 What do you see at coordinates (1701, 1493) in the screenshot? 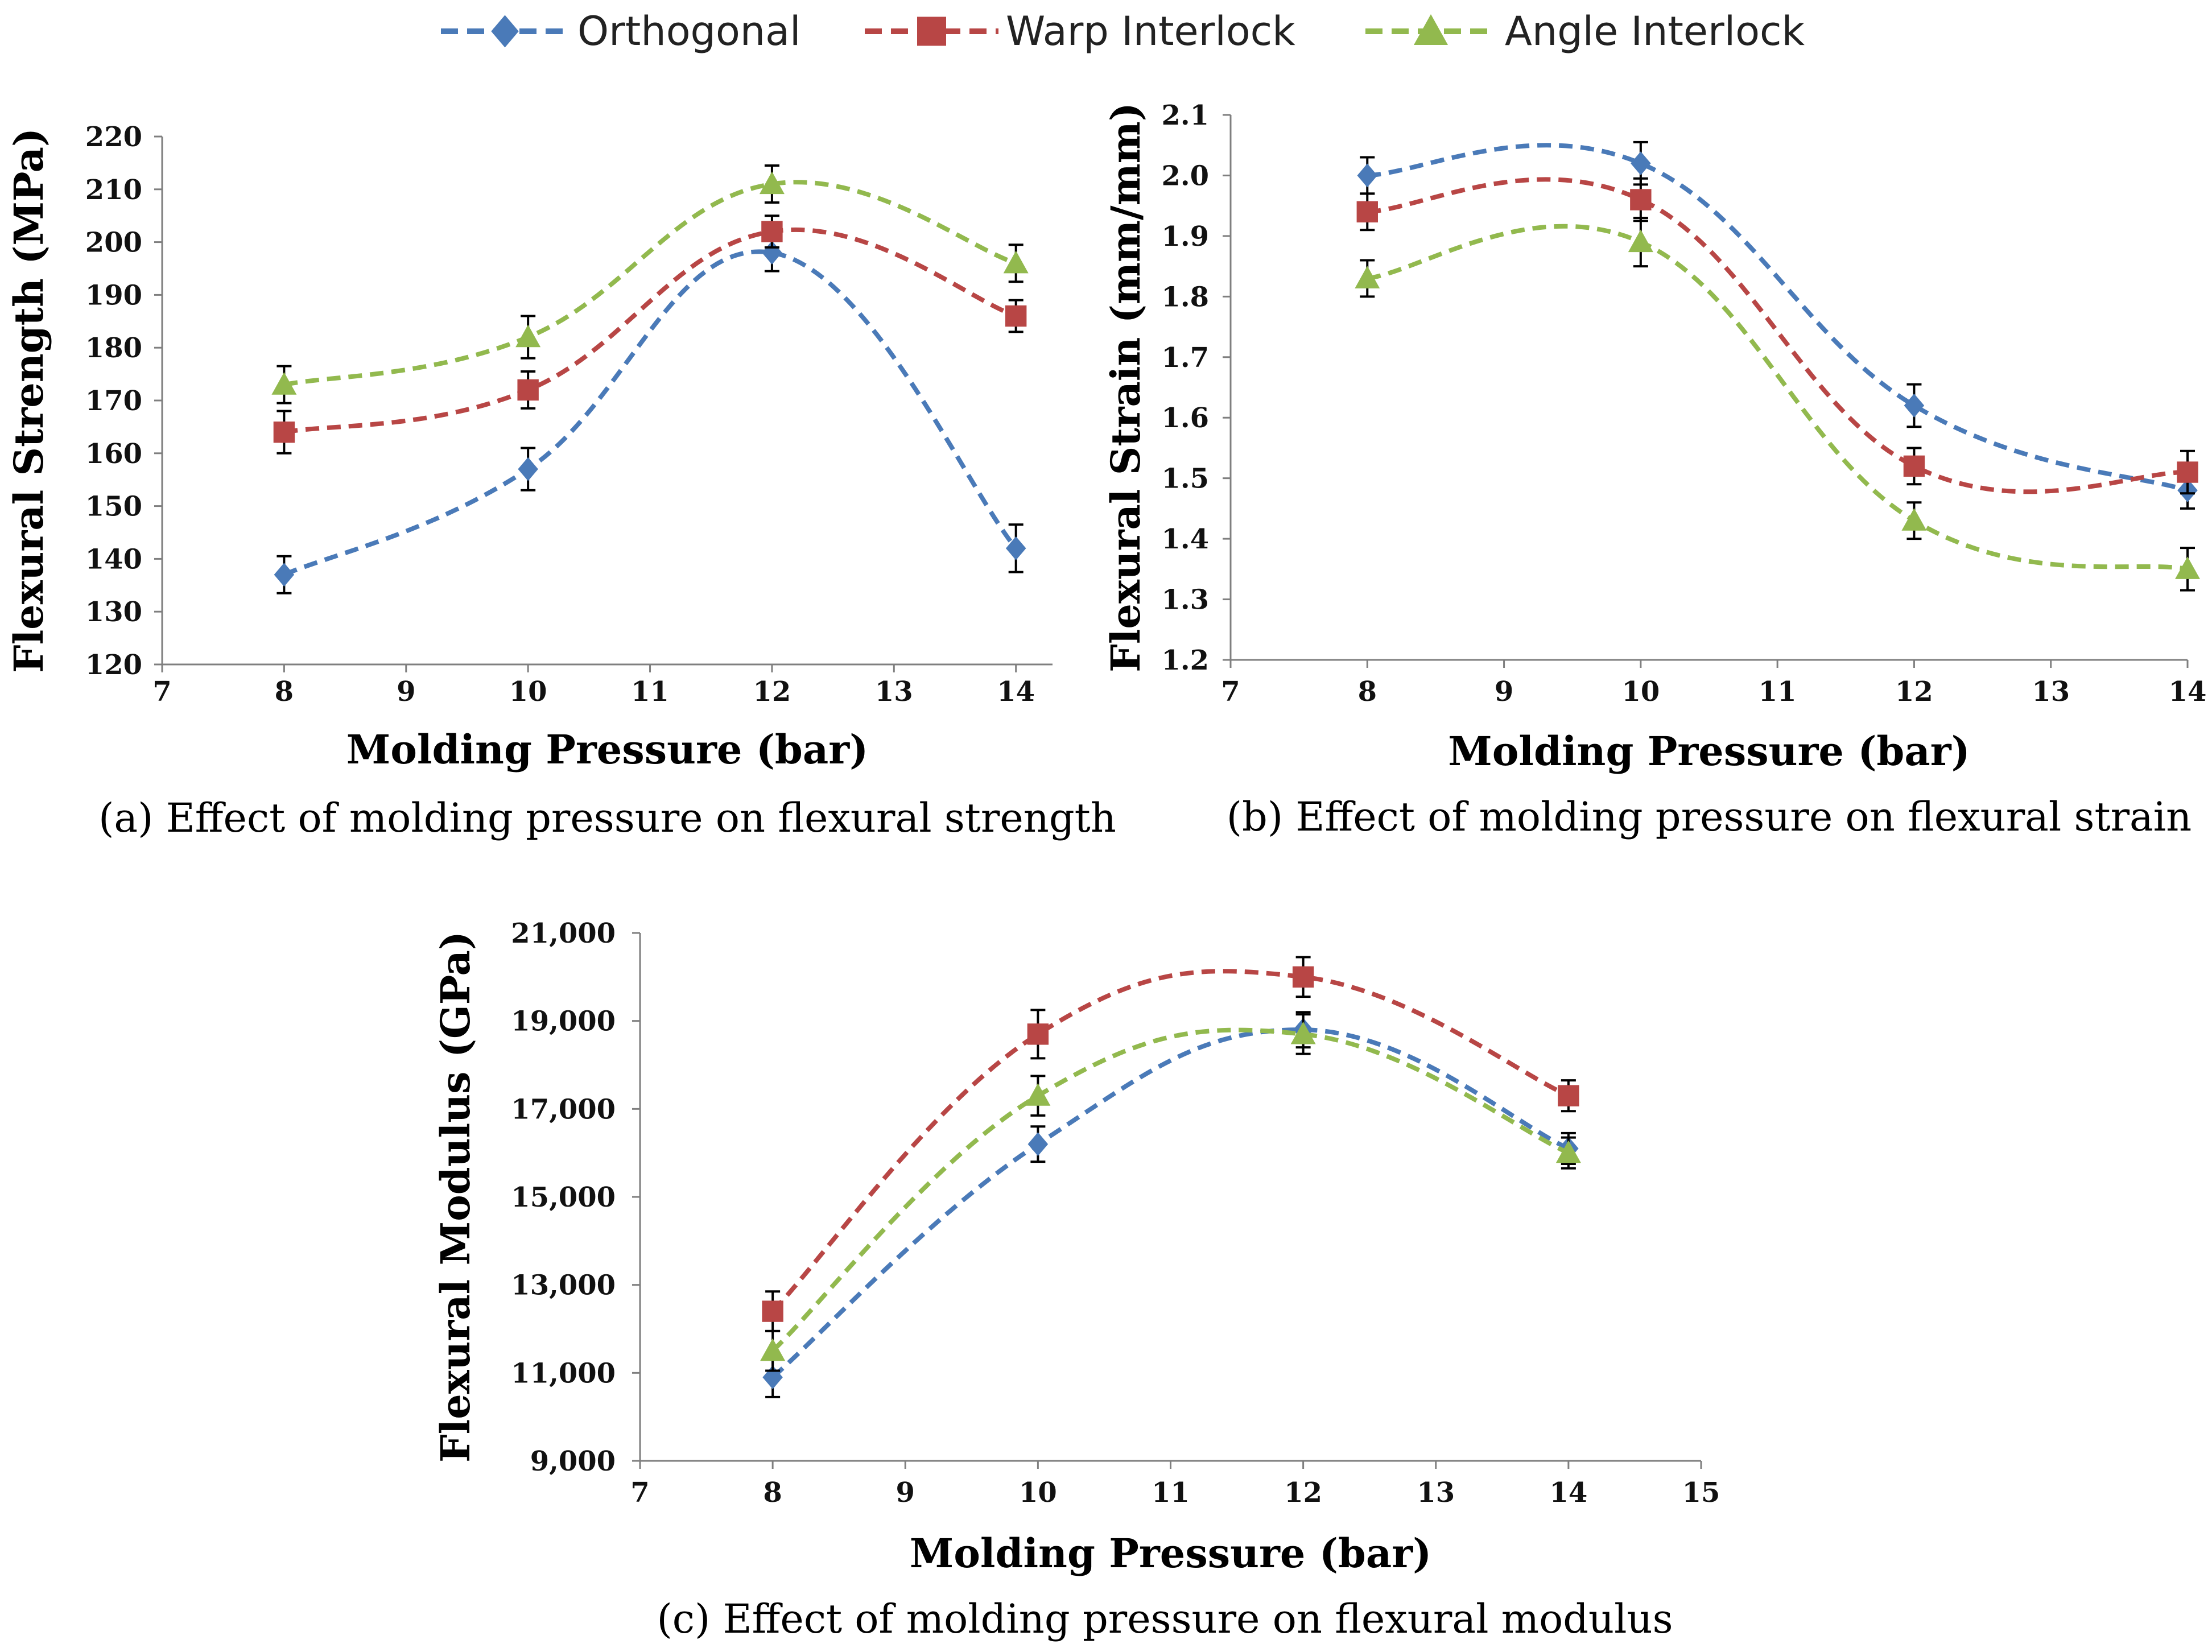
I see `x-tick-label: 15` at bounding box center [1701, 1493].